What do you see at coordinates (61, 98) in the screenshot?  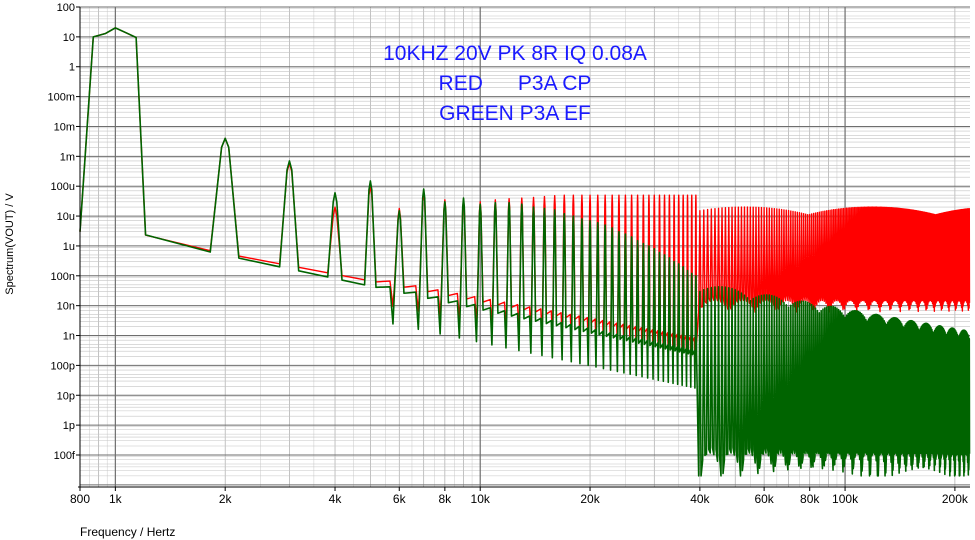 I see `y-tick-label: 100m` at bounding box center [61, 98].